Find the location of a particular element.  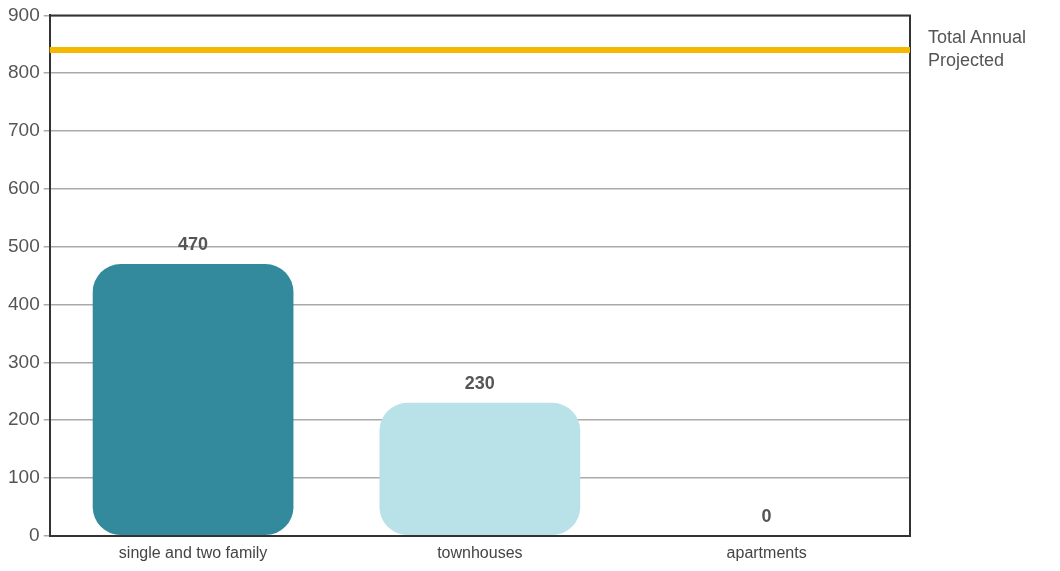

y-tick-label: 700 is located at coordinates (24, 130).